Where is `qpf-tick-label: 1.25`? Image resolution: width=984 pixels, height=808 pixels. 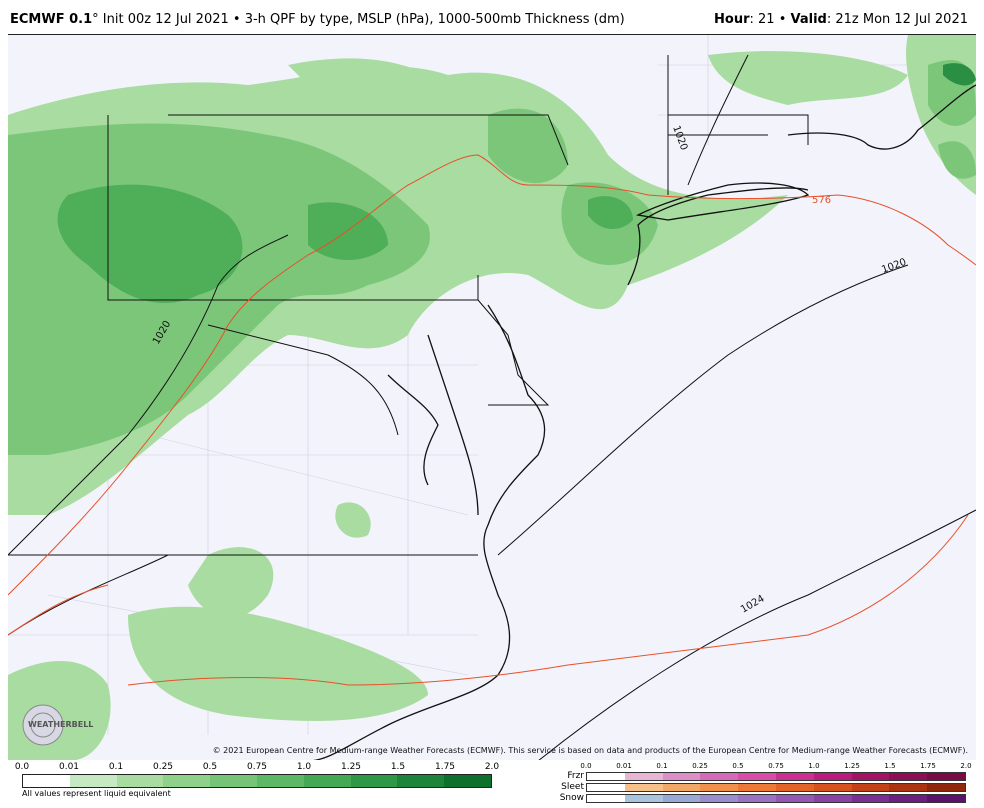 qpf-tick-label: 1.25 is located at coordinates (351, 767).